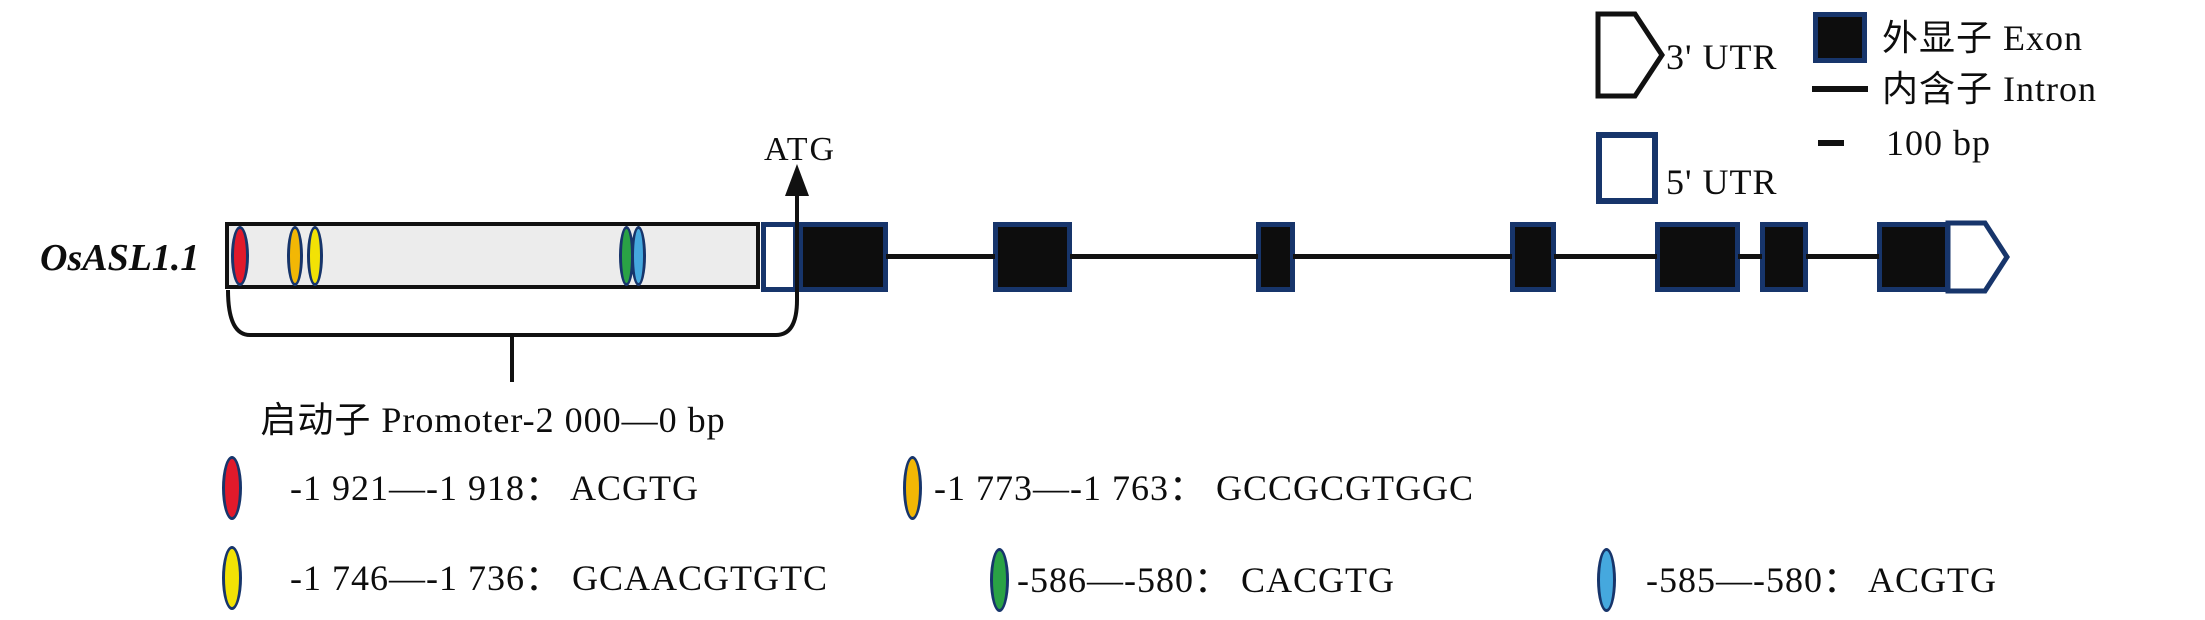 This screenshot has width=2205, height=620. Describe the element at coordinates (1831, 143) in the screenshot. I see `scalebar-legend-icon` at that location.